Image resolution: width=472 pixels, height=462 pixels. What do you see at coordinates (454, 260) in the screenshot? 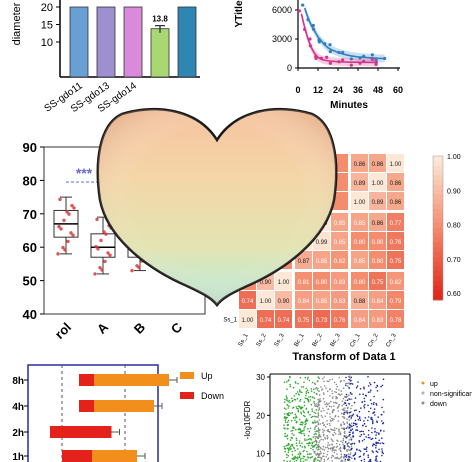
I see `colorbar-tick-label: 0.70` at bounding box center [454, 260].